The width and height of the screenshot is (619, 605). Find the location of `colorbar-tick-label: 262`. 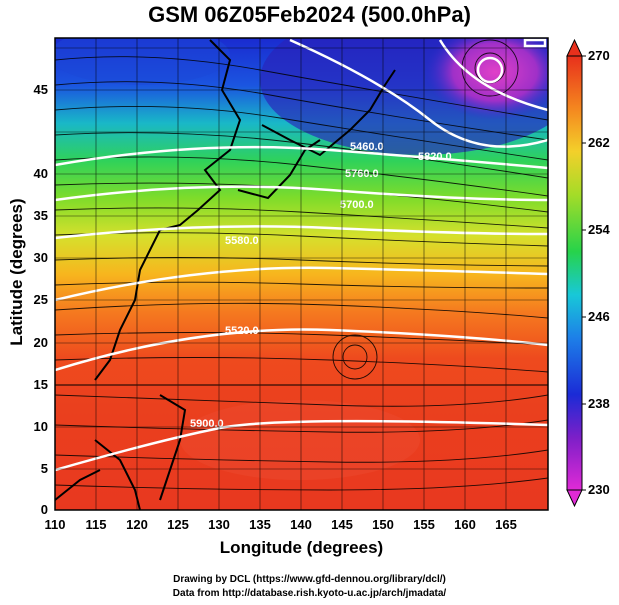

colorbar-tick-label: 262 is located at coordinates (599, 142).